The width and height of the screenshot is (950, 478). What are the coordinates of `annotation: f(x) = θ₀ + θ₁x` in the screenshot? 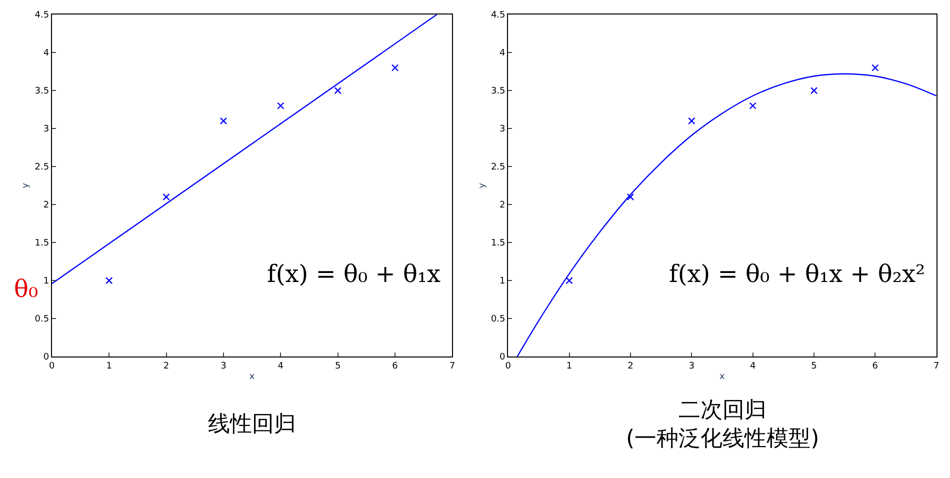 It's located at (354, 274).